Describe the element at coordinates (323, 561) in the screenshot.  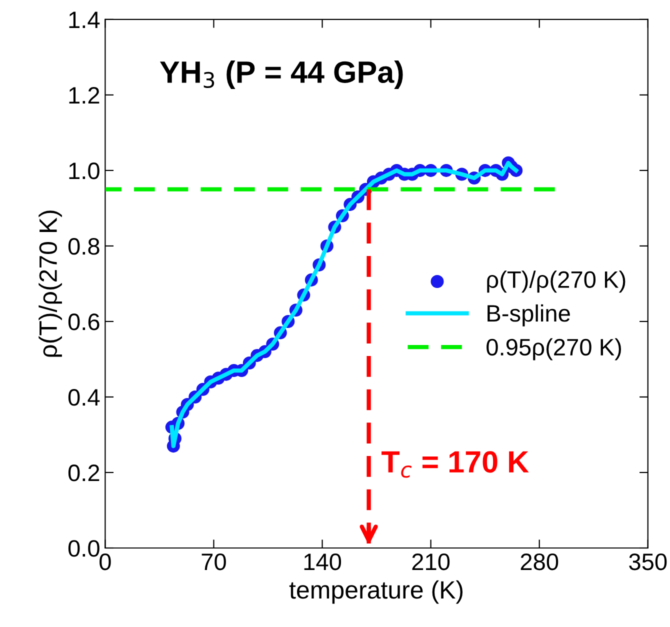
I see `x-tick-label: 140` at that location.